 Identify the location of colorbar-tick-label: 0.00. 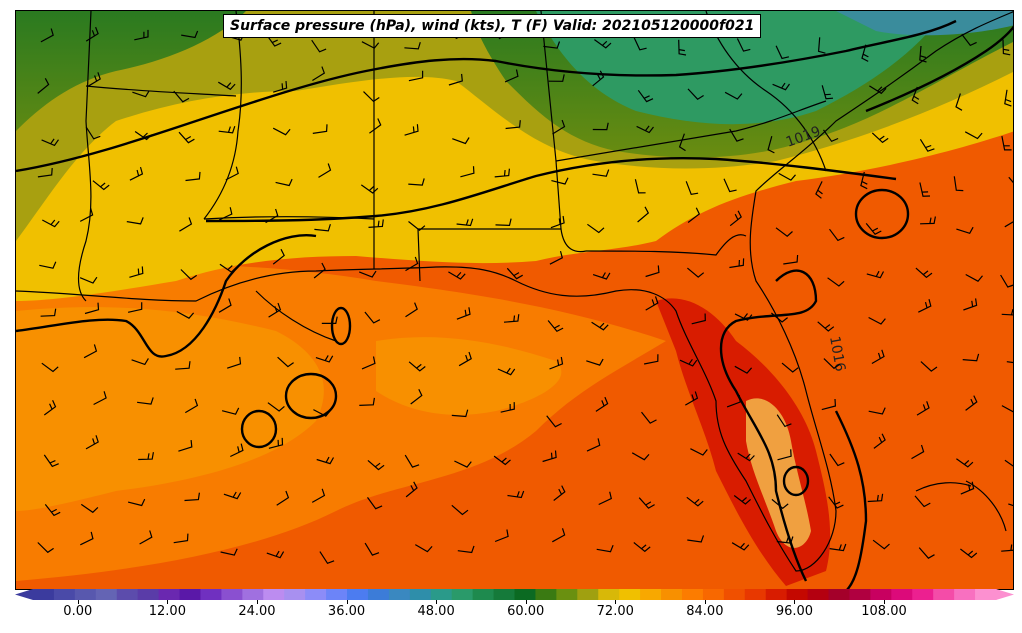
(78, 611).